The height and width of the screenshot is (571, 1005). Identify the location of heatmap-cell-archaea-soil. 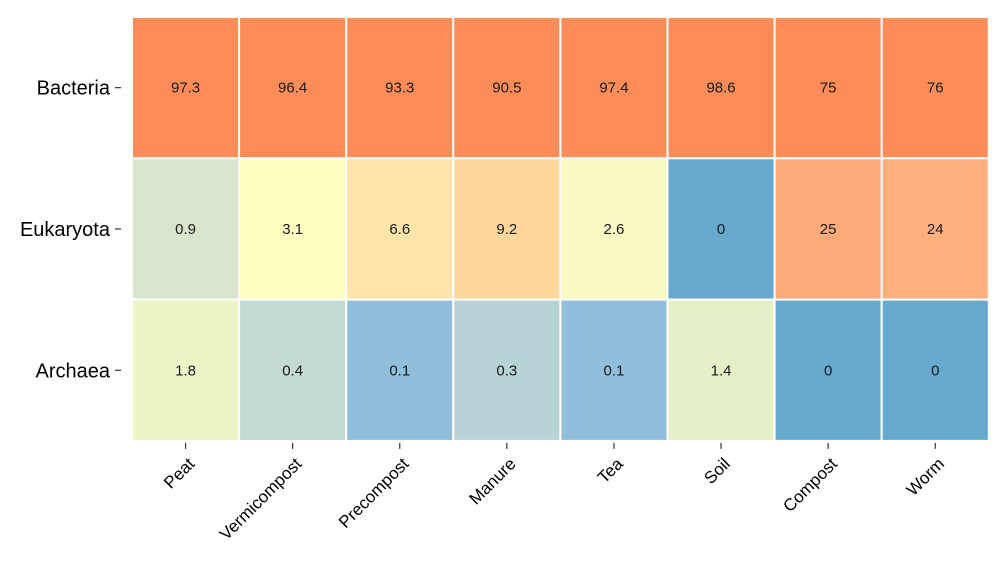
(721, 370).